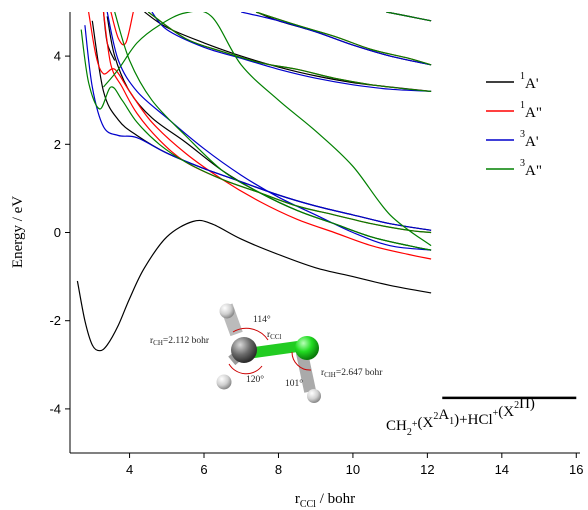 The height and width of the screenshot is (510, 588). Describe the element at coordinates (18, 232) in the screenshot. I see `y-axis-title: Energy / eV` at that location.